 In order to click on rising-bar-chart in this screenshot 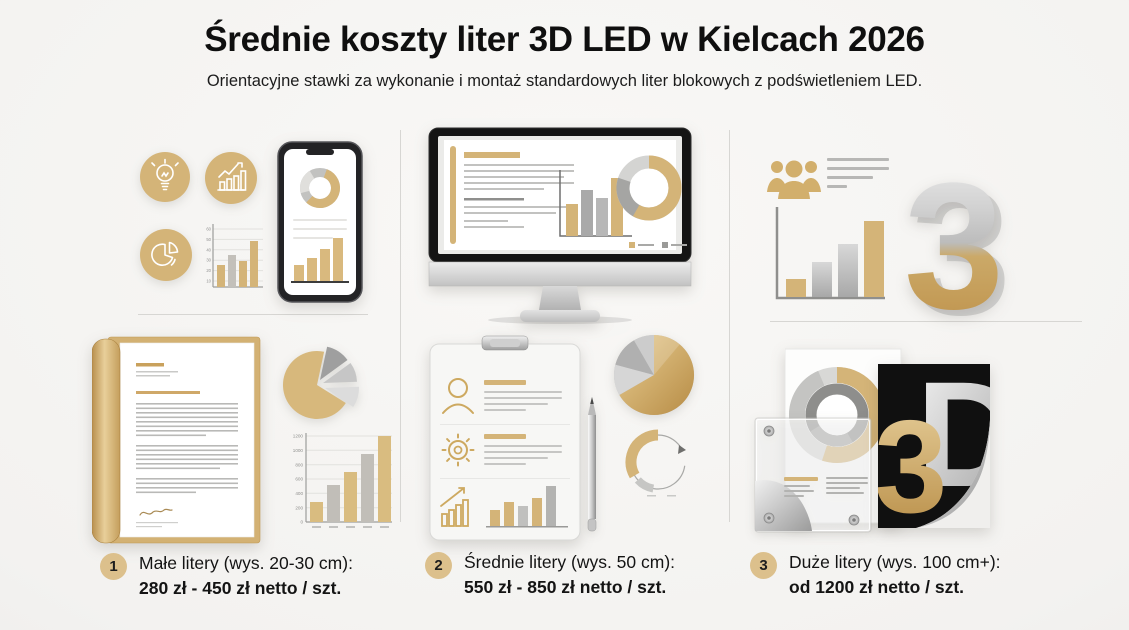, I will do `click(830, 253)`.